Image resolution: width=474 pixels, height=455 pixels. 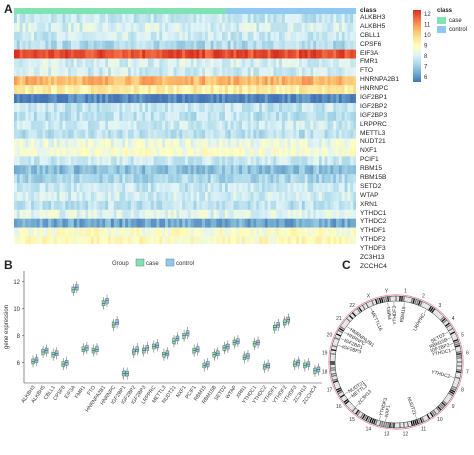 What do you see at coordinates (390, 142) in the screenshot?
I see `heatmap-gene-label: NUDT21` at bounding box center [390, 142].